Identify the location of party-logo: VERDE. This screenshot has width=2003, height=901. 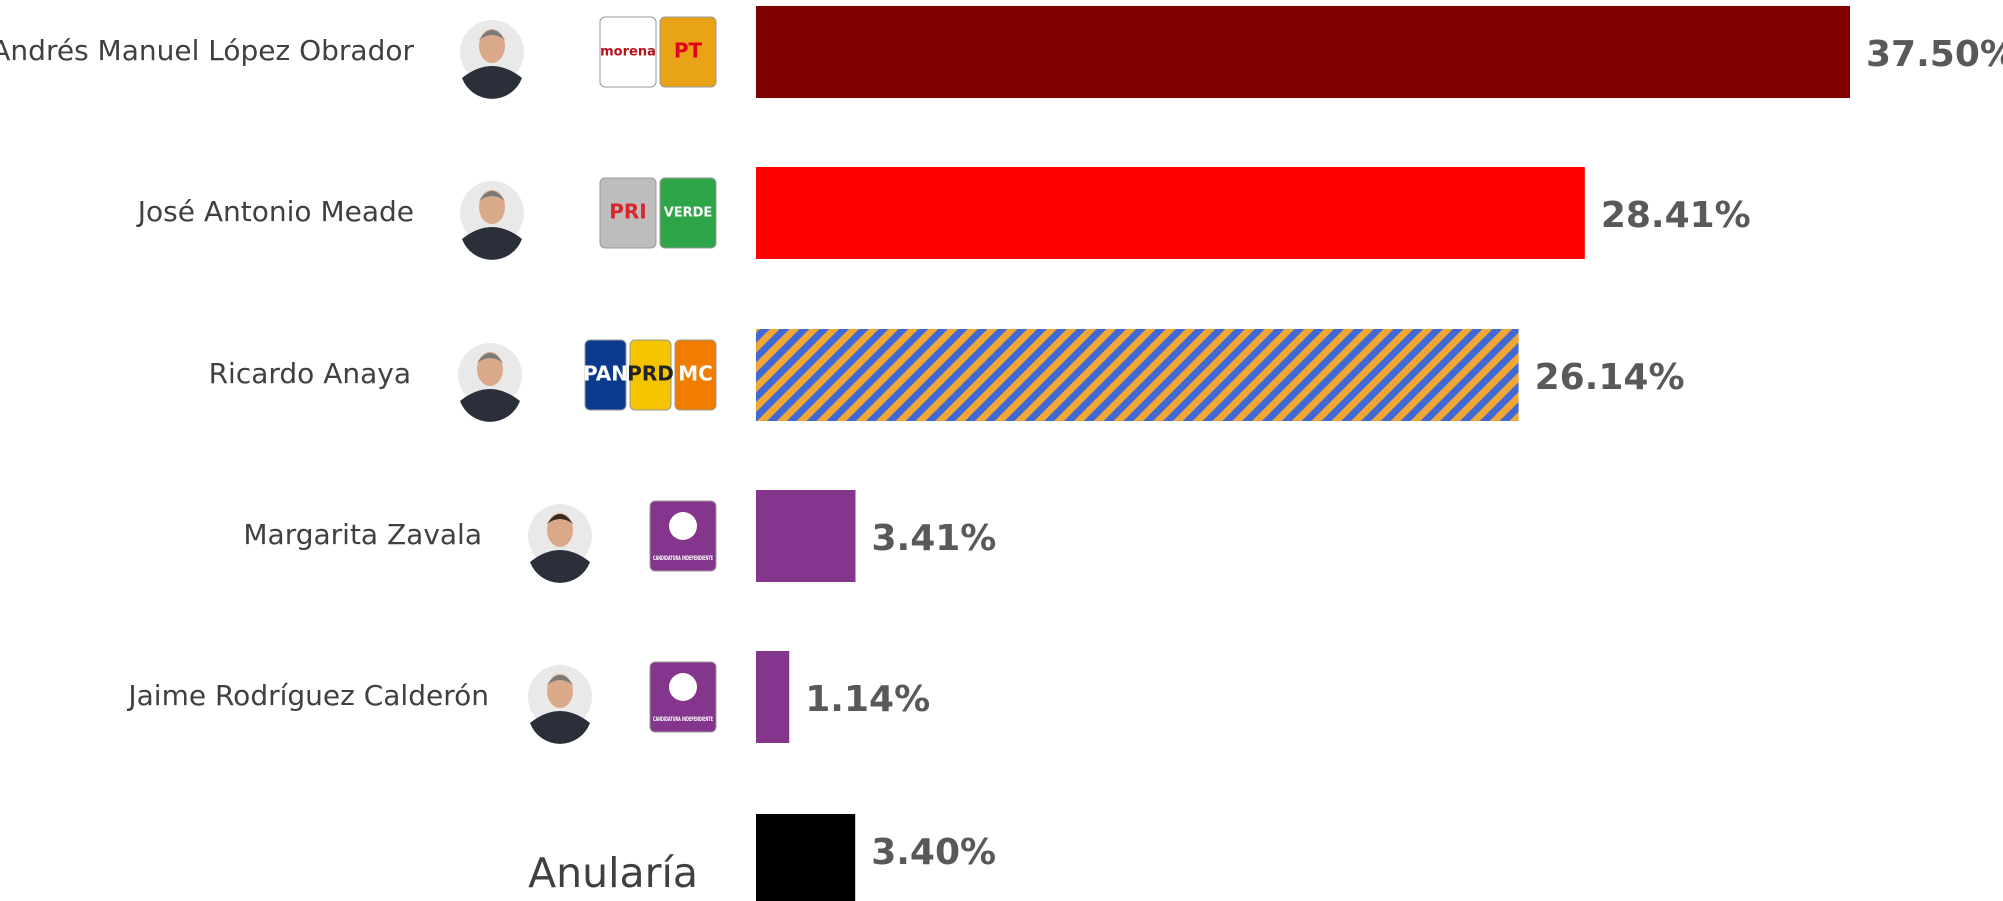
(688, 213).